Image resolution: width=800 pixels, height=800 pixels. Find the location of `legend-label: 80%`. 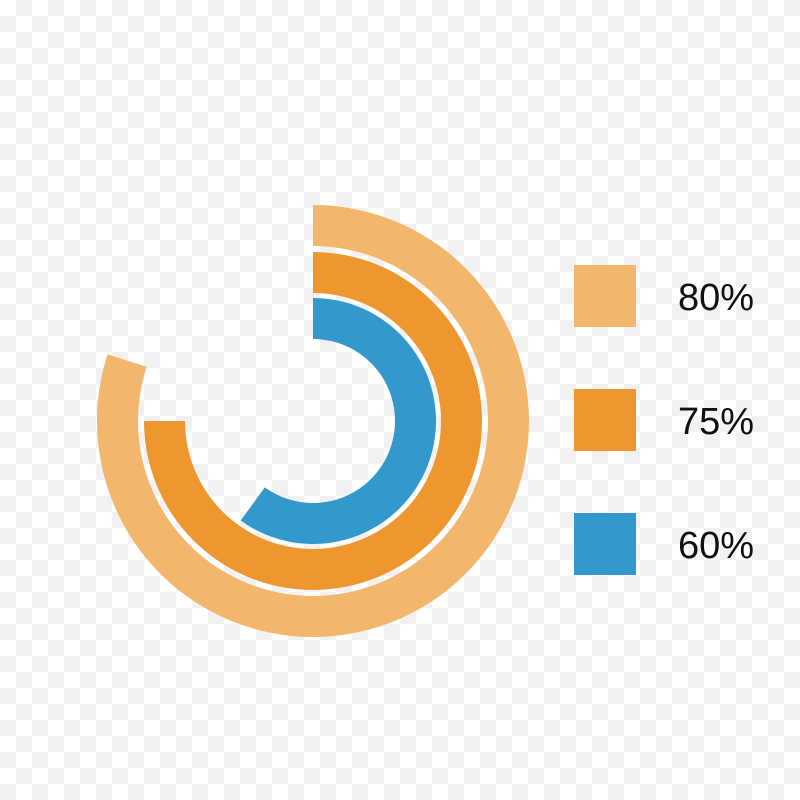

legend-label: 80% is located at coordinates (716, 298).